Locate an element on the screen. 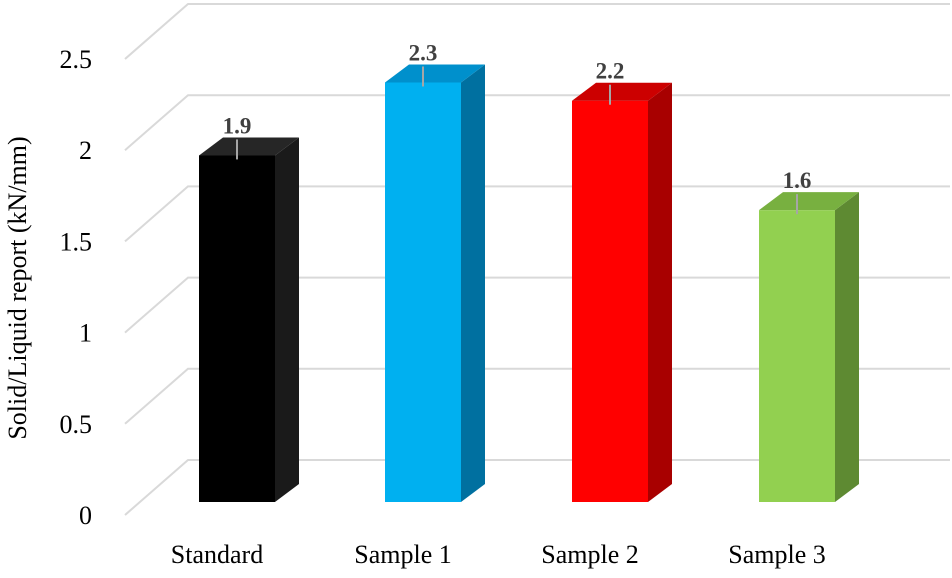  y-tick-label: 0.5 is located at coordinates (76, 424).